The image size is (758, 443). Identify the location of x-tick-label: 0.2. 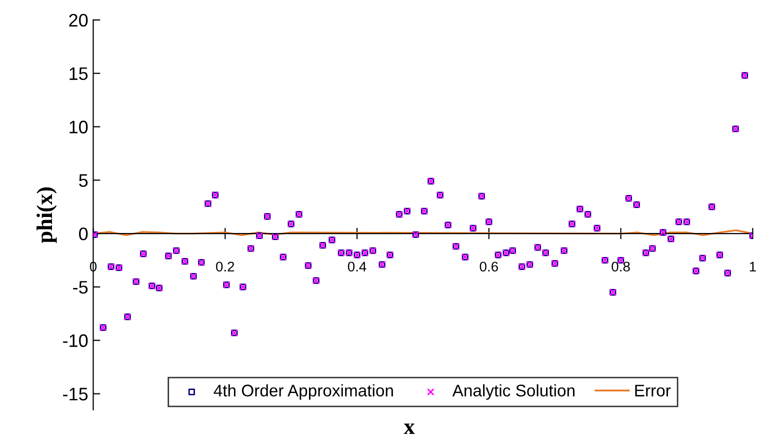
(225, 267).